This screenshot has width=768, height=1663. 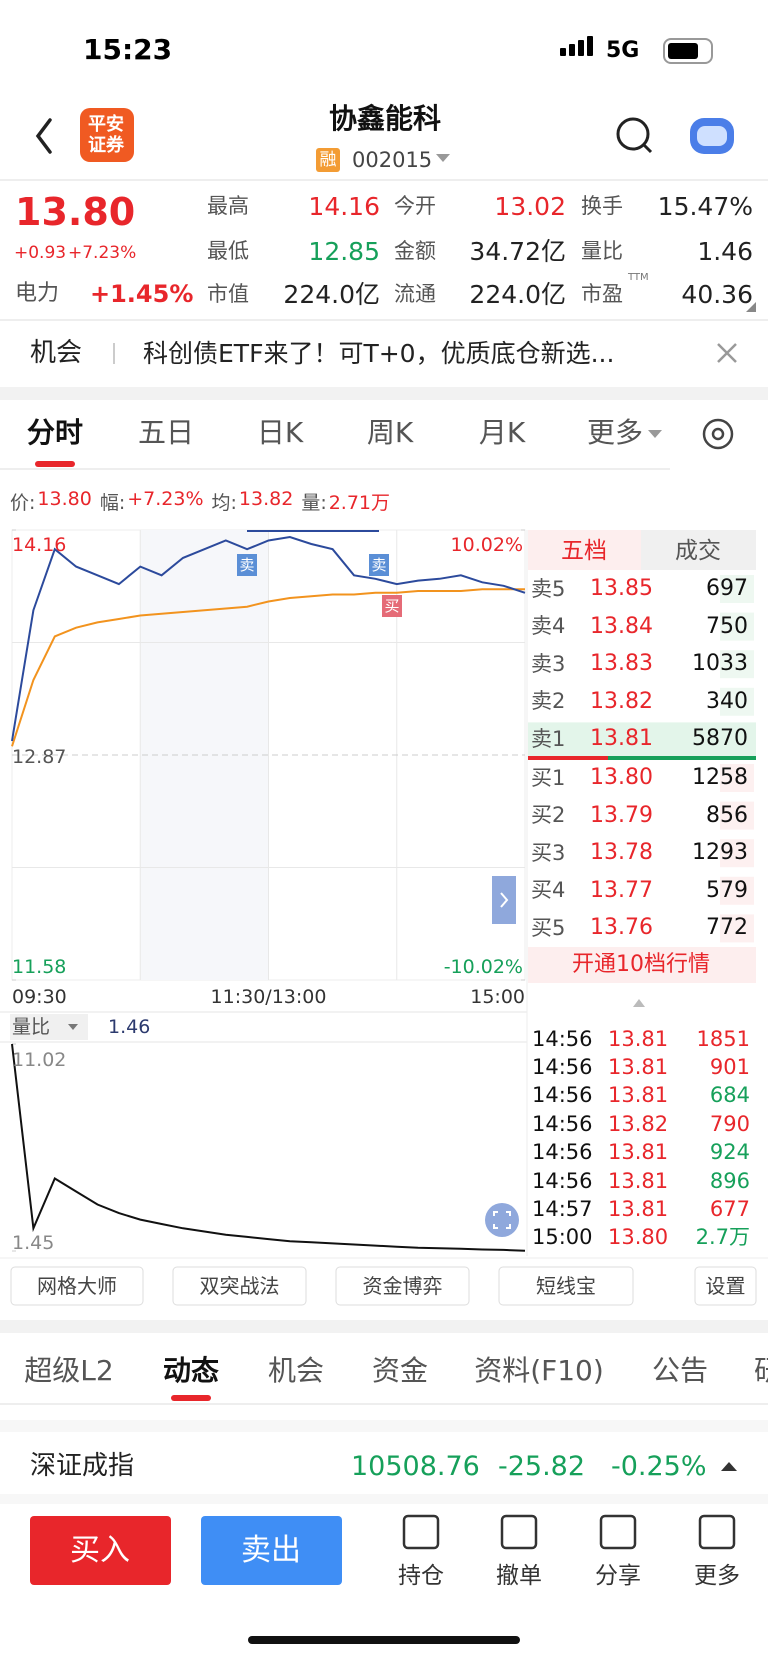 I want to click on stat-label: 金额, so click(x=415, y=250).